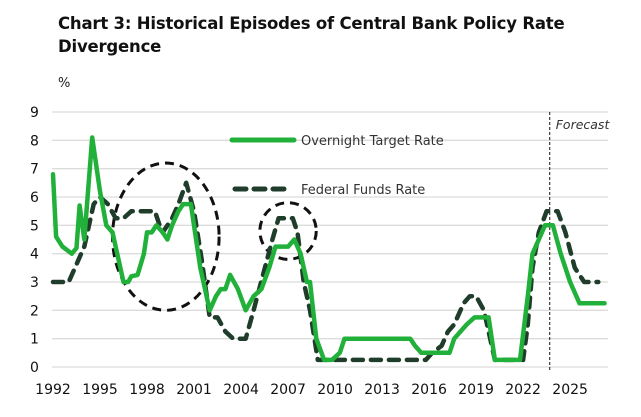  What do you see at coordinates (335, 390) in the screenshot?
I see `x-tick-label: 2010` at bounding box center [335, 390].